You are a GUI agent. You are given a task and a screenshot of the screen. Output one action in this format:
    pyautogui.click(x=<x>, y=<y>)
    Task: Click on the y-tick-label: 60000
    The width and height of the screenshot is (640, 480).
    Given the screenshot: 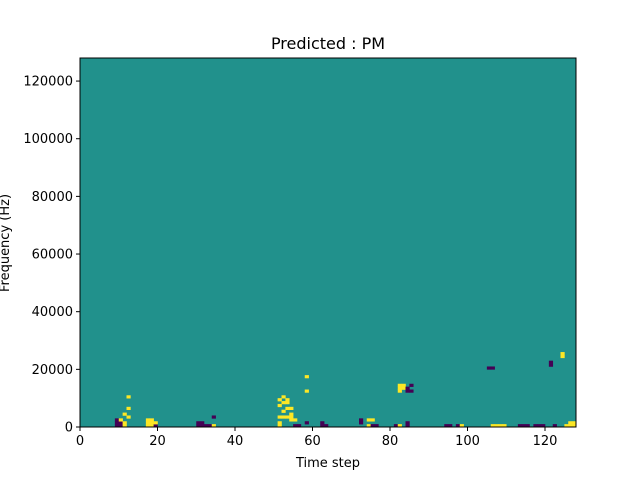 What is the action you would take?
    pyautogui.click(x=52, y=255)
    